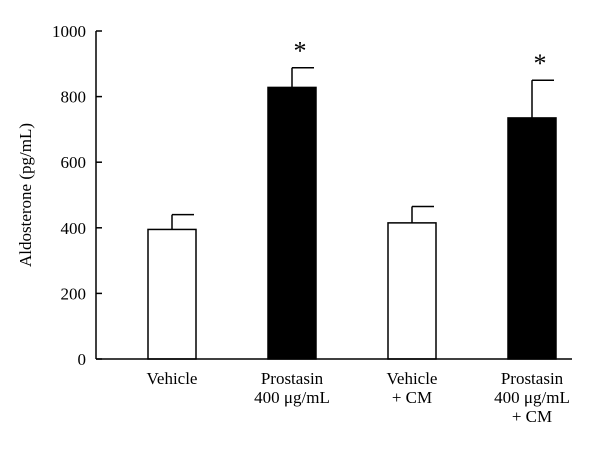 The width and height of the screenshot is (600, 450). Describe the element at coordinates (69, 31) in the screenshot. I see `y-tick-label: 1000` at that location.